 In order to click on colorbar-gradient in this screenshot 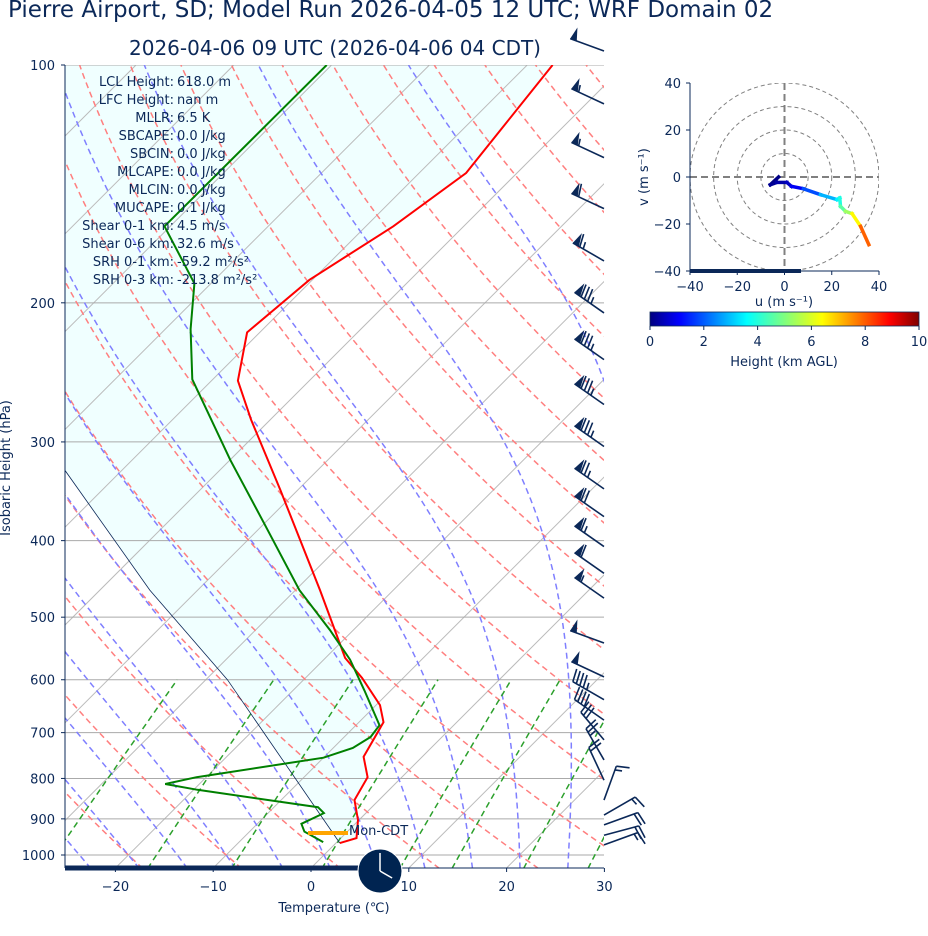, I will do `click(784, 319)`.